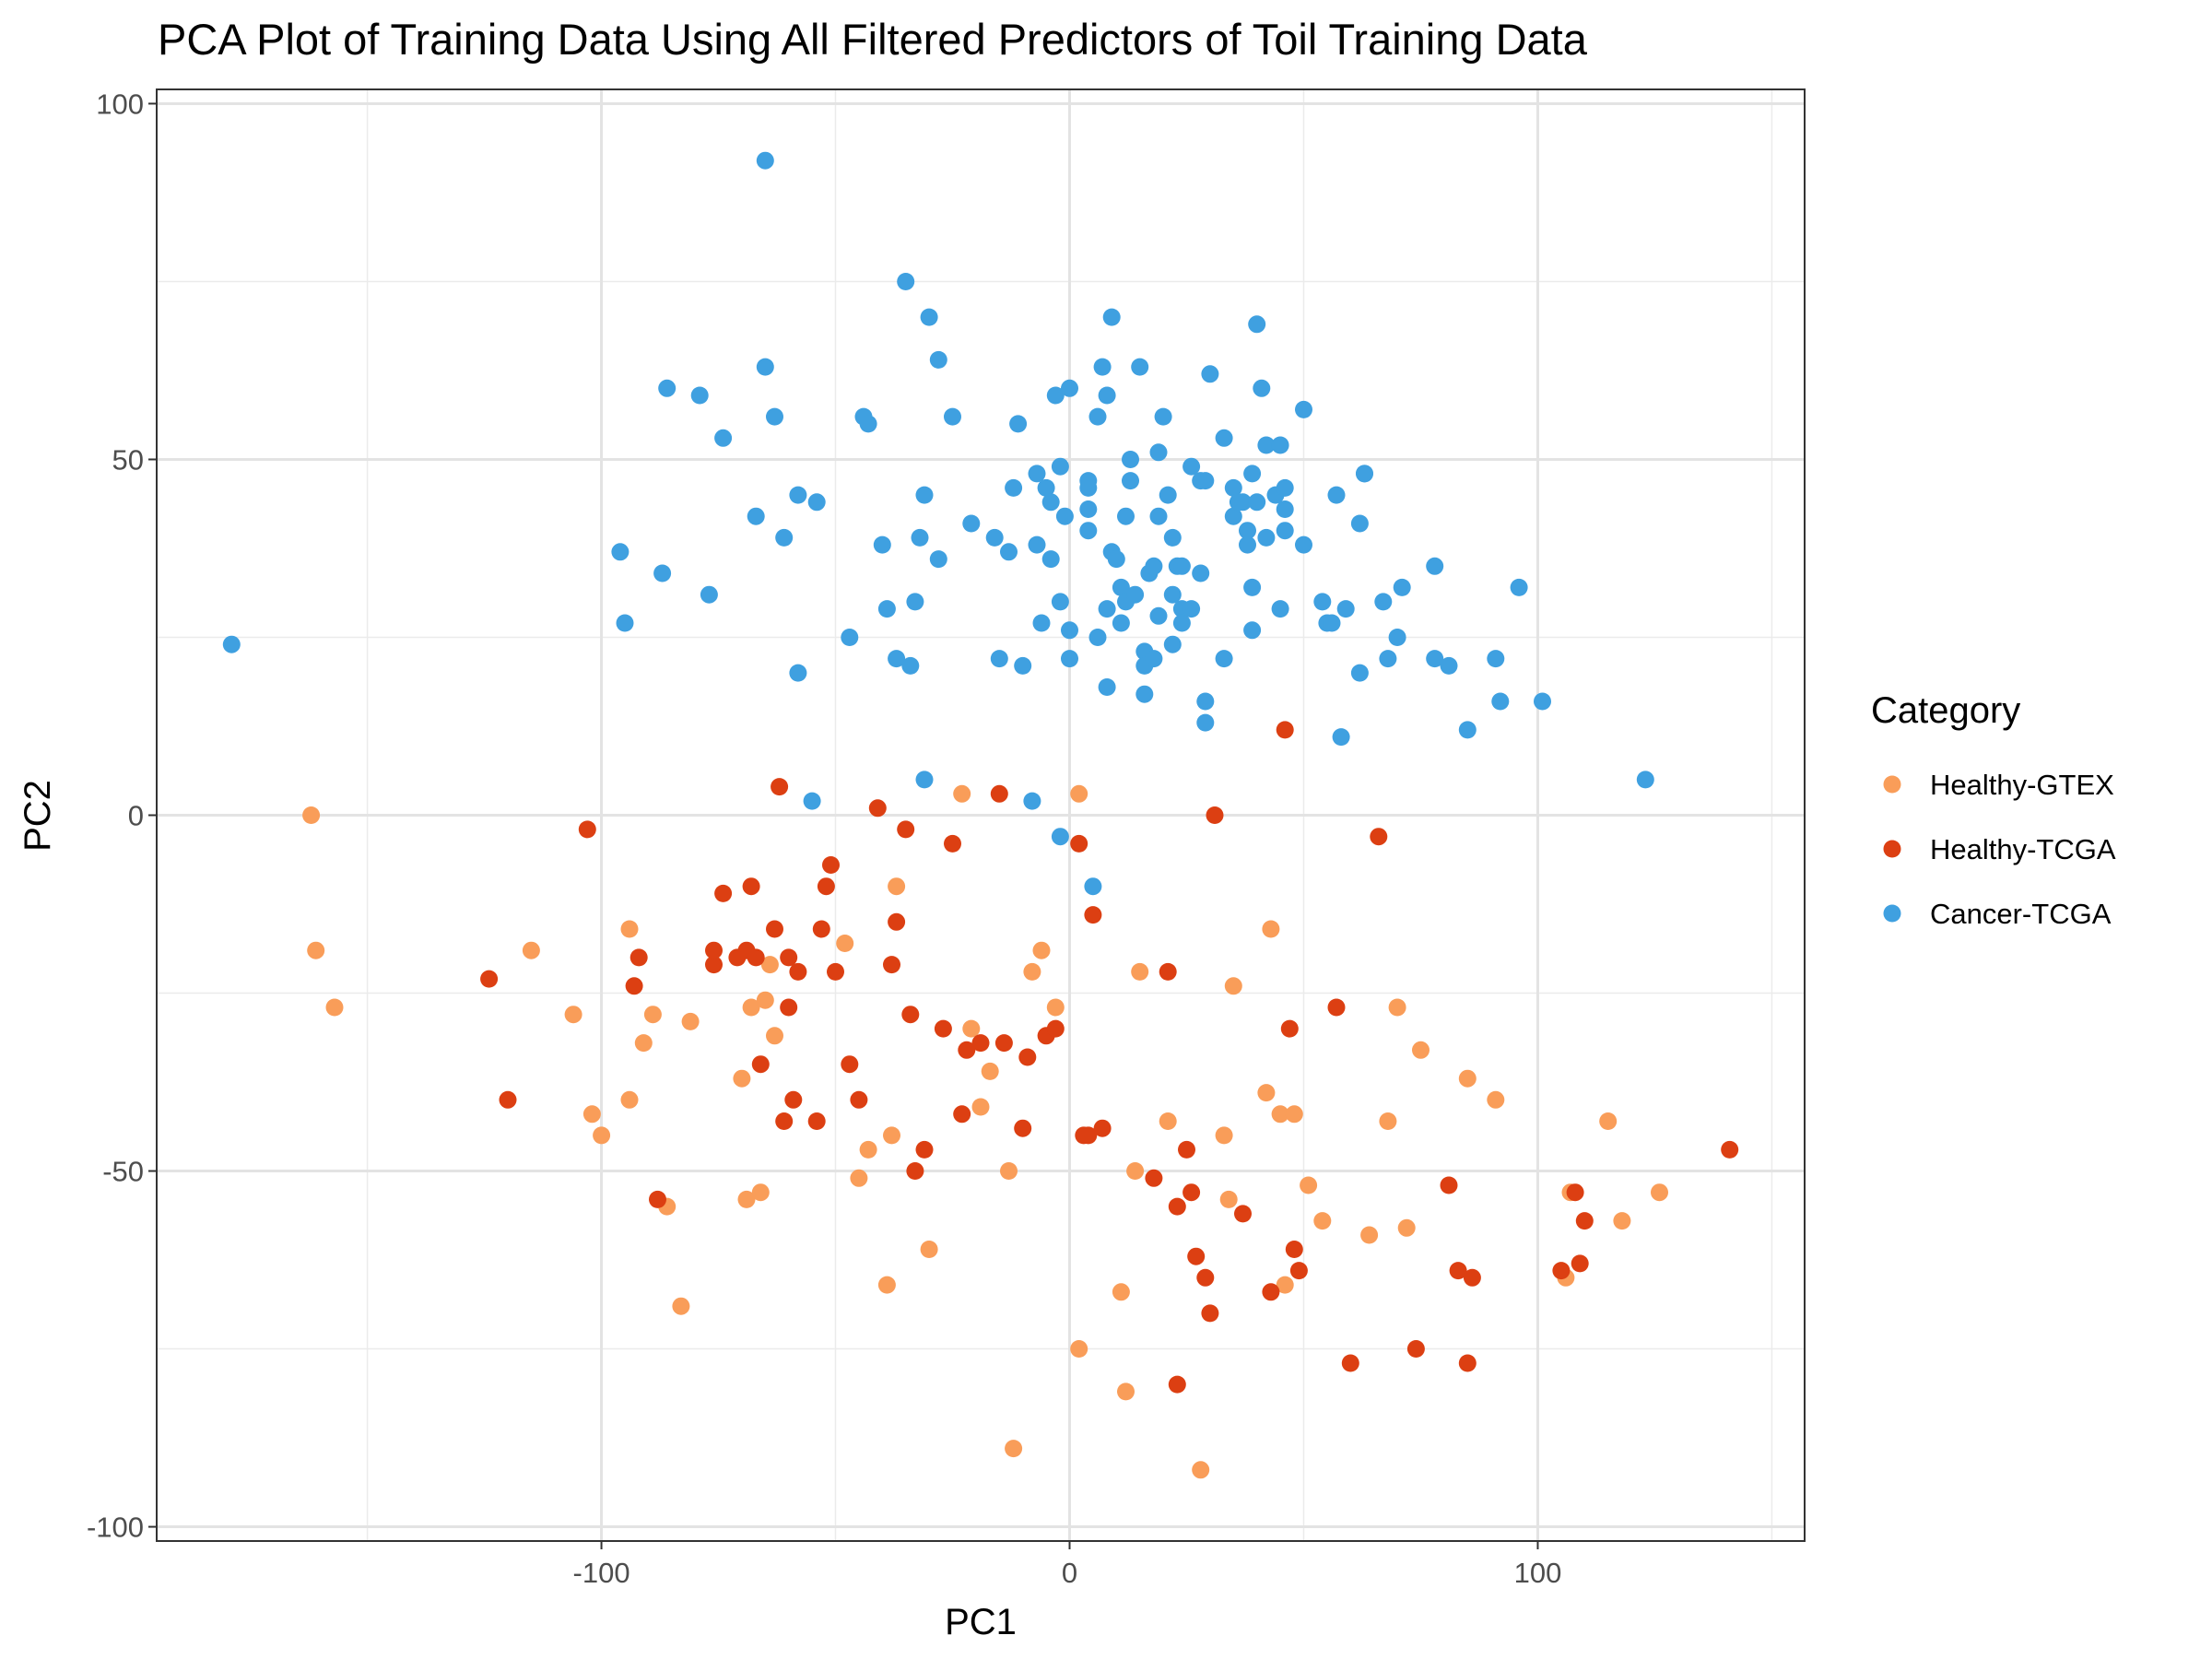 The height and width of the screenshot is (1659, 2212). What do you see at coordinates (1892, 913) in the screenshot?
I see `legend-swatch` at bounding box center [1892, 913].